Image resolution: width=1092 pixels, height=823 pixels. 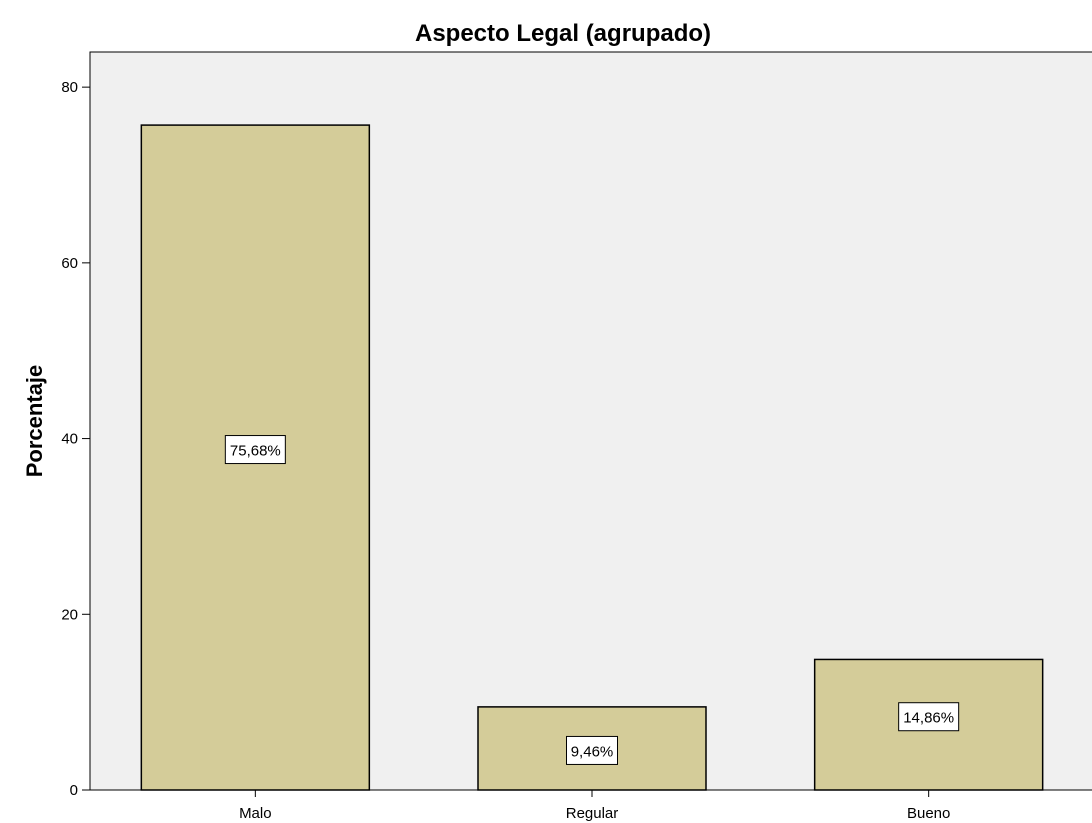 What do you see at coordinates (255, 813) in the screenshot?
I see `x-tick-label: Malo` at bounding box center [255, 813].